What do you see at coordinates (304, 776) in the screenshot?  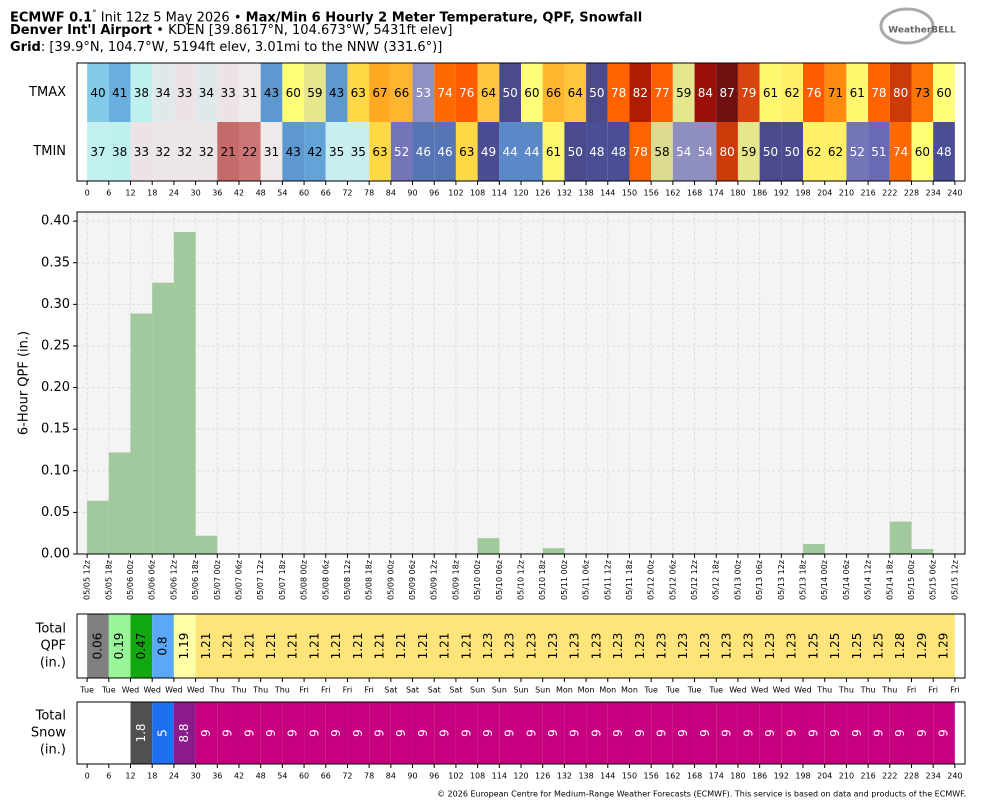 I see `x-tick-label: 60` at bounding box center [304, 776].